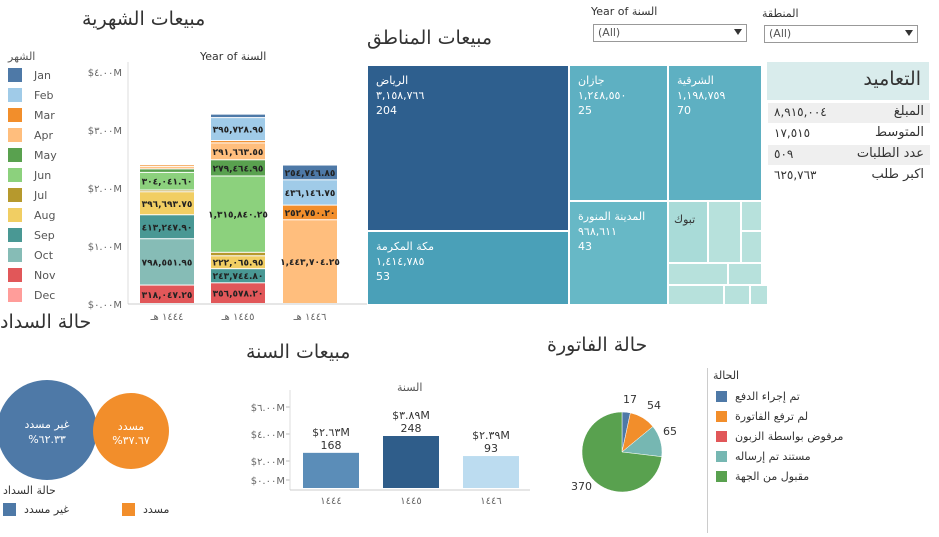 The height and width of the screenshot is (537, 939). I want to click on kpi-row: ٦٢٥,٧٦٣ اكبر طلب, so click(849, 176).